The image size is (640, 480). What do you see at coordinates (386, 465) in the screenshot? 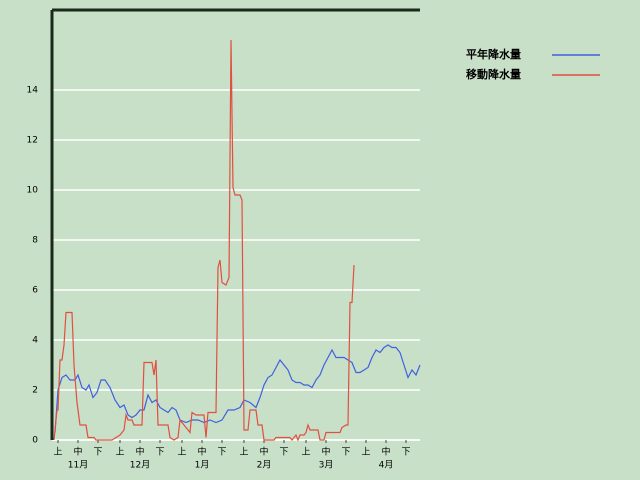
I see `month-label: 4月` at bounding box center [386, 465].